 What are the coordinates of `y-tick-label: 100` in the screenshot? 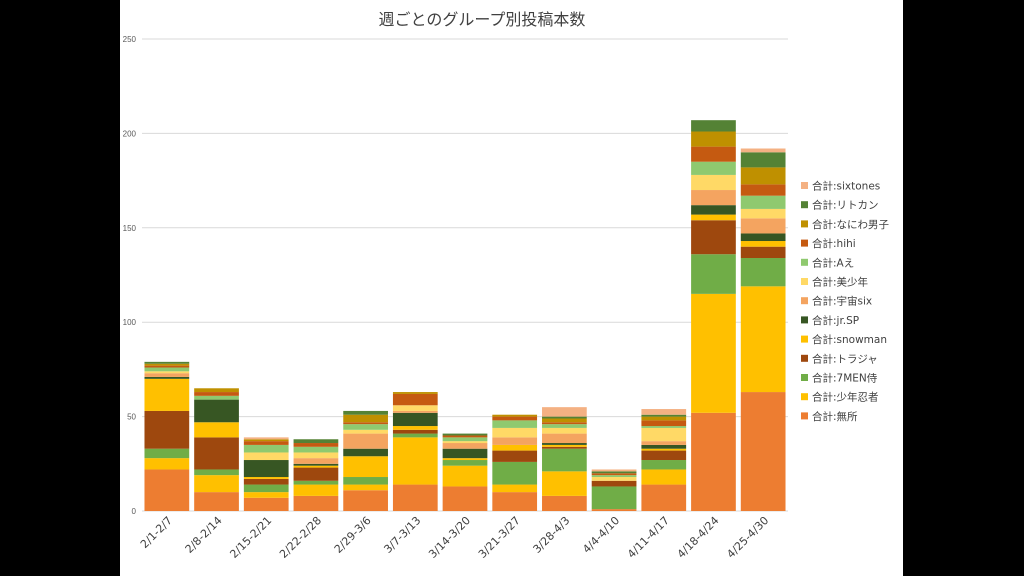 It's located at (130, 322).